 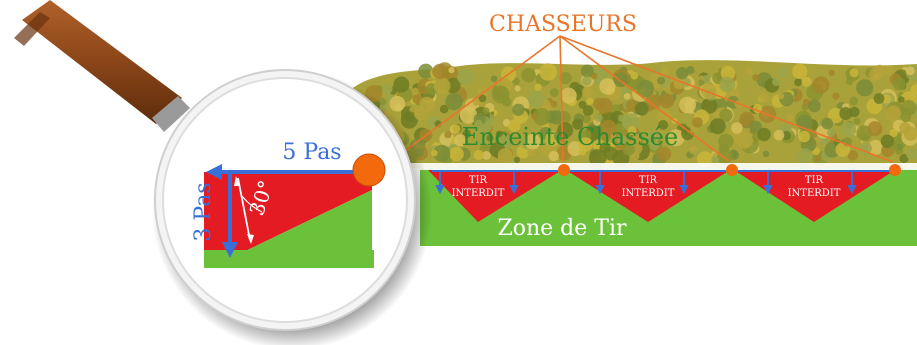 I want to click on firing-zone-label: Zone de Tir, so click(x=562, y=228).